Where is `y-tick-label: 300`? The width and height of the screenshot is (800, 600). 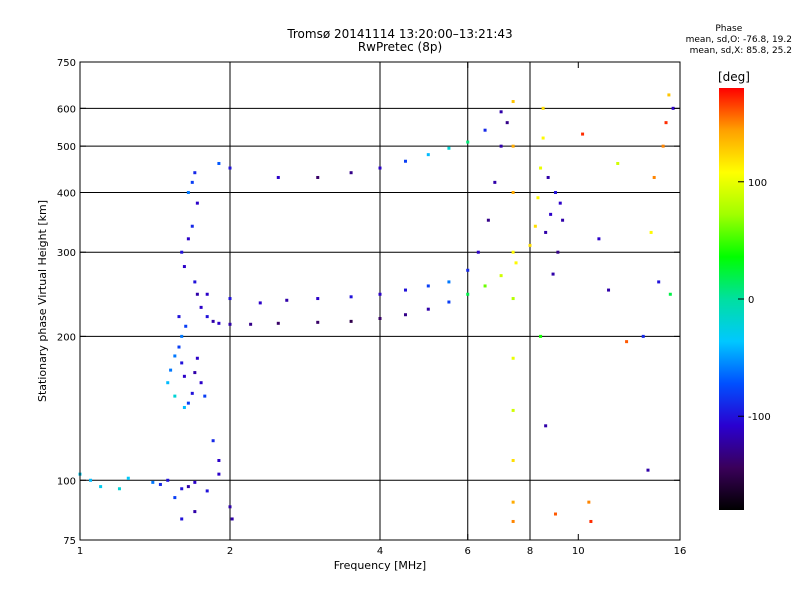 y-tick-label: 300 is located at coordinates (66, 253).